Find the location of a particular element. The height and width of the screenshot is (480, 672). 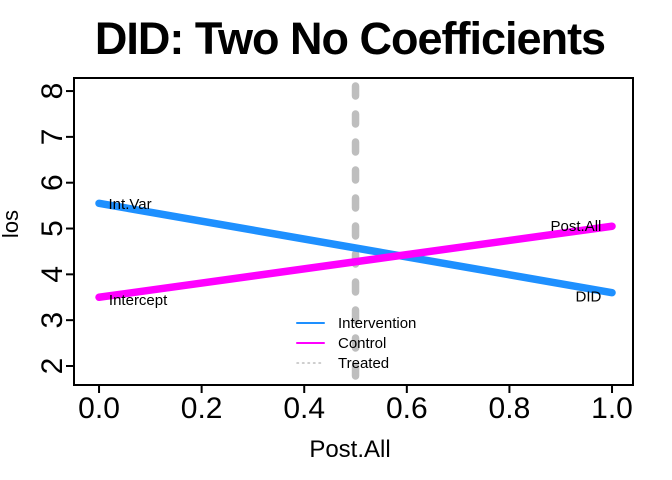

x-tick-label: 0.6 is located at coordinates (407, 408).